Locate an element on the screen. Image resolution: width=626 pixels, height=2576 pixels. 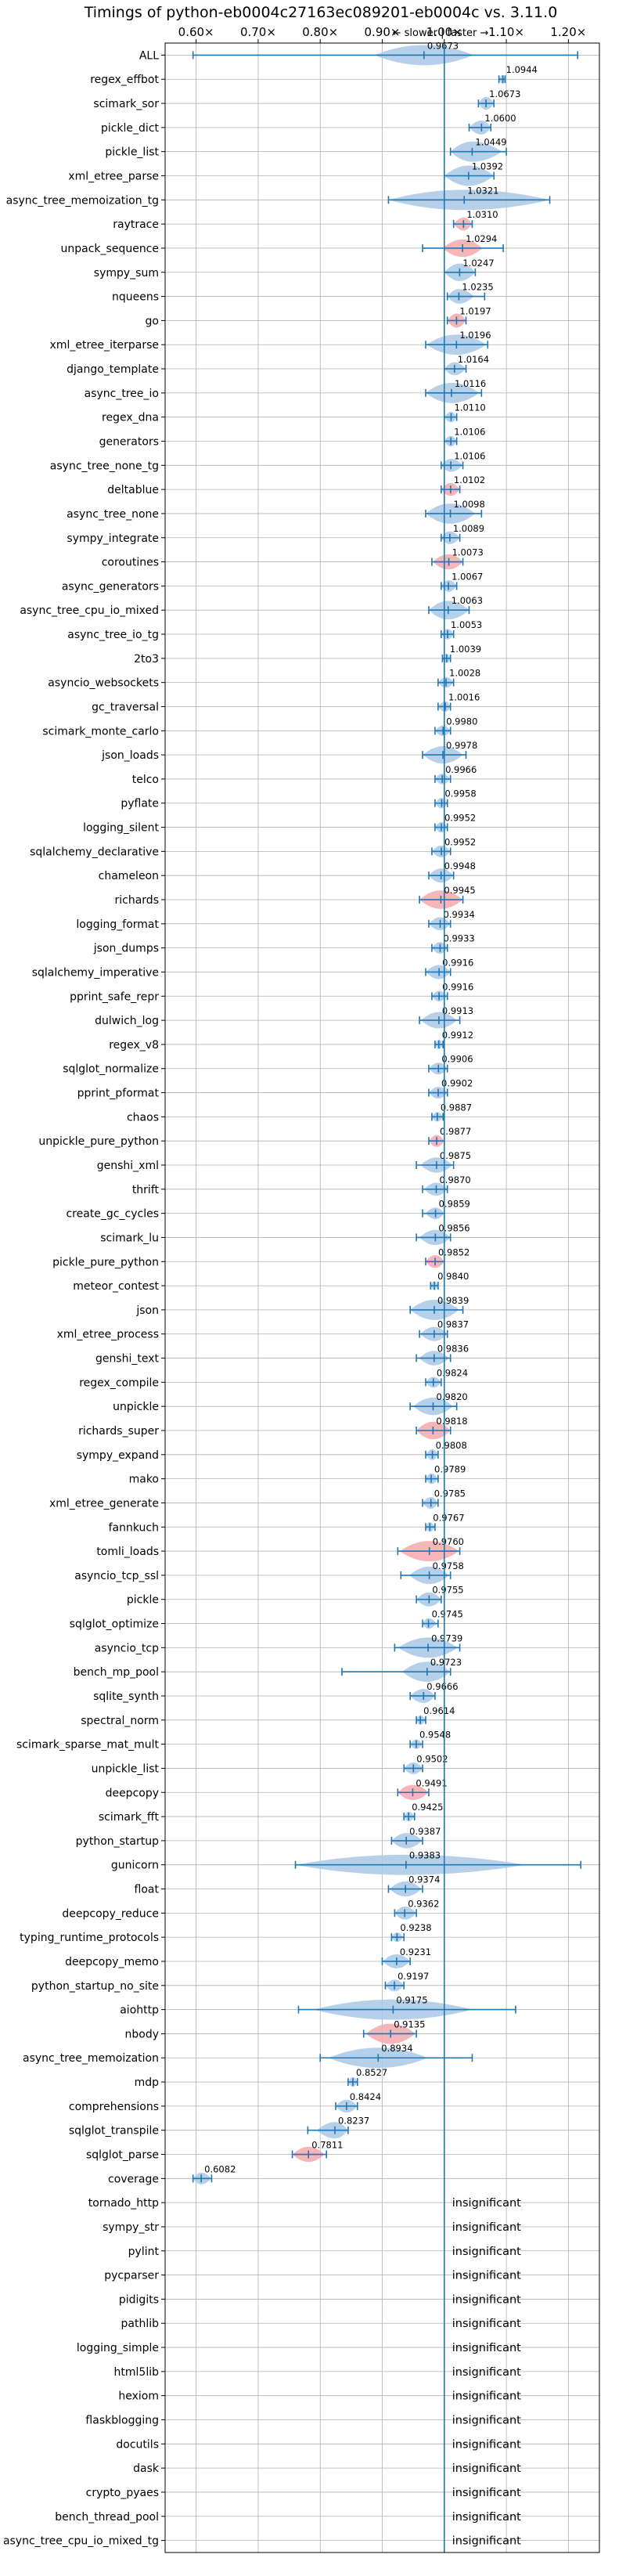
value-label: 0.9852 is located at coordinates (454, 1252).